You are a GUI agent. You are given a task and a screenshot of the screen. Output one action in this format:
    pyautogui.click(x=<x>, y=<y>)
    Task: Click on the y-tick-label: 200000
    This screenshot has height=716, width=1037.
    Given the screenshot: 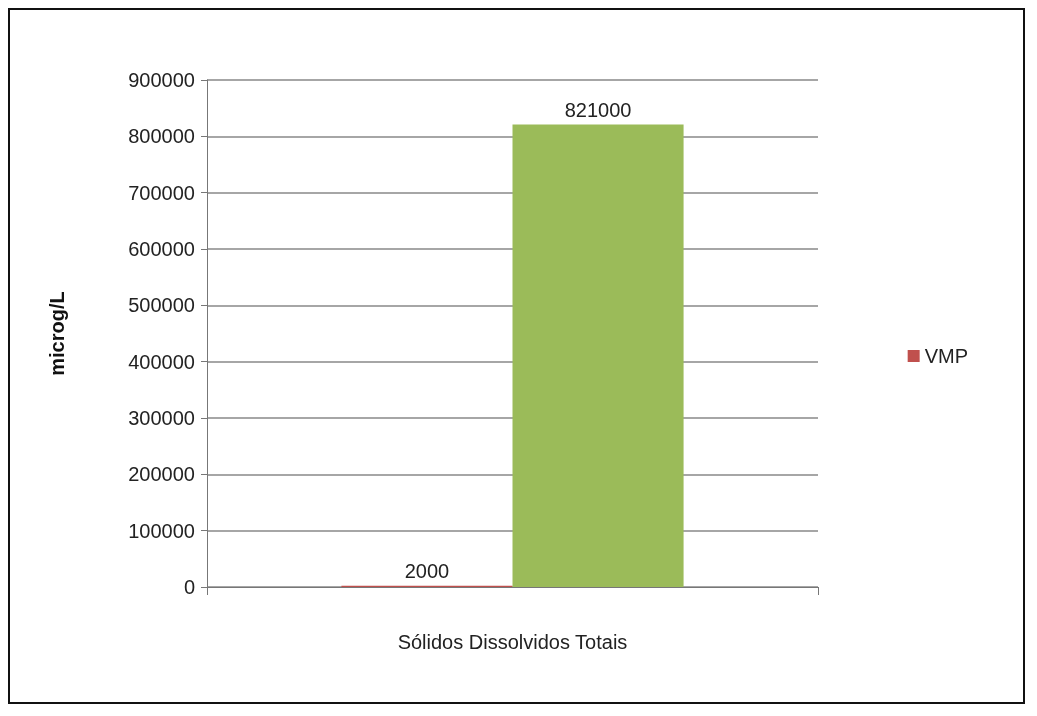 What is the action you would take?
    pyautogui.click(x=161, y=474)
    